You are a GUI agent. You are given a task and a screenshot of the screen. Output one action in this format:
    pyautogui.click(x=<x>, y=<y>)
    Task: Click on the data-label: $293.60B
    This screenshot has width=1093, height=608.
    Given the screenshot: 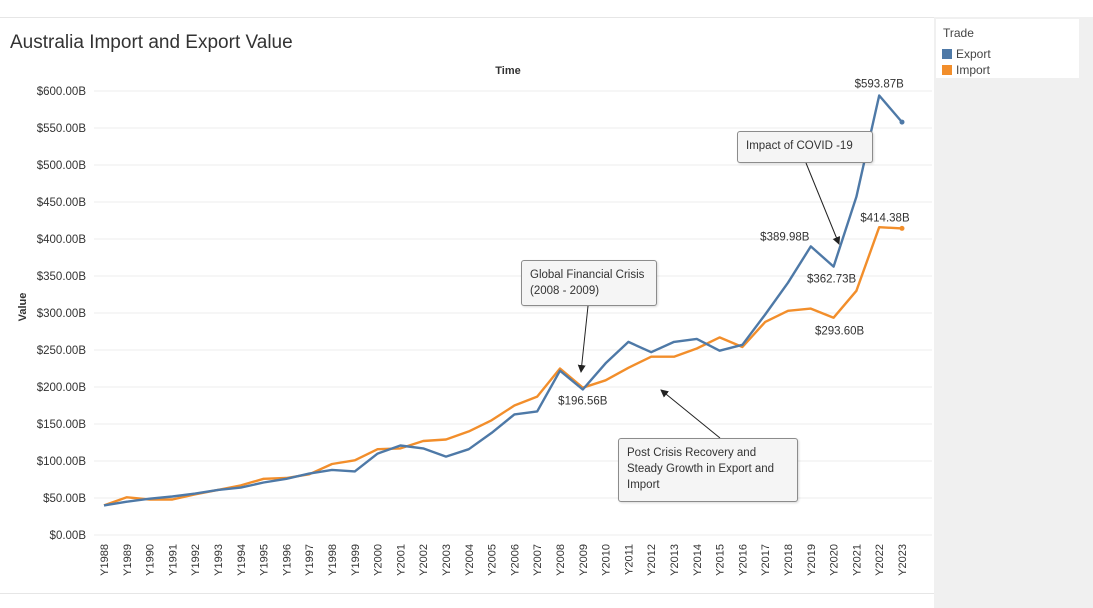 What is the action you would take?
    pyautogui.click(x=840, y=332)
    